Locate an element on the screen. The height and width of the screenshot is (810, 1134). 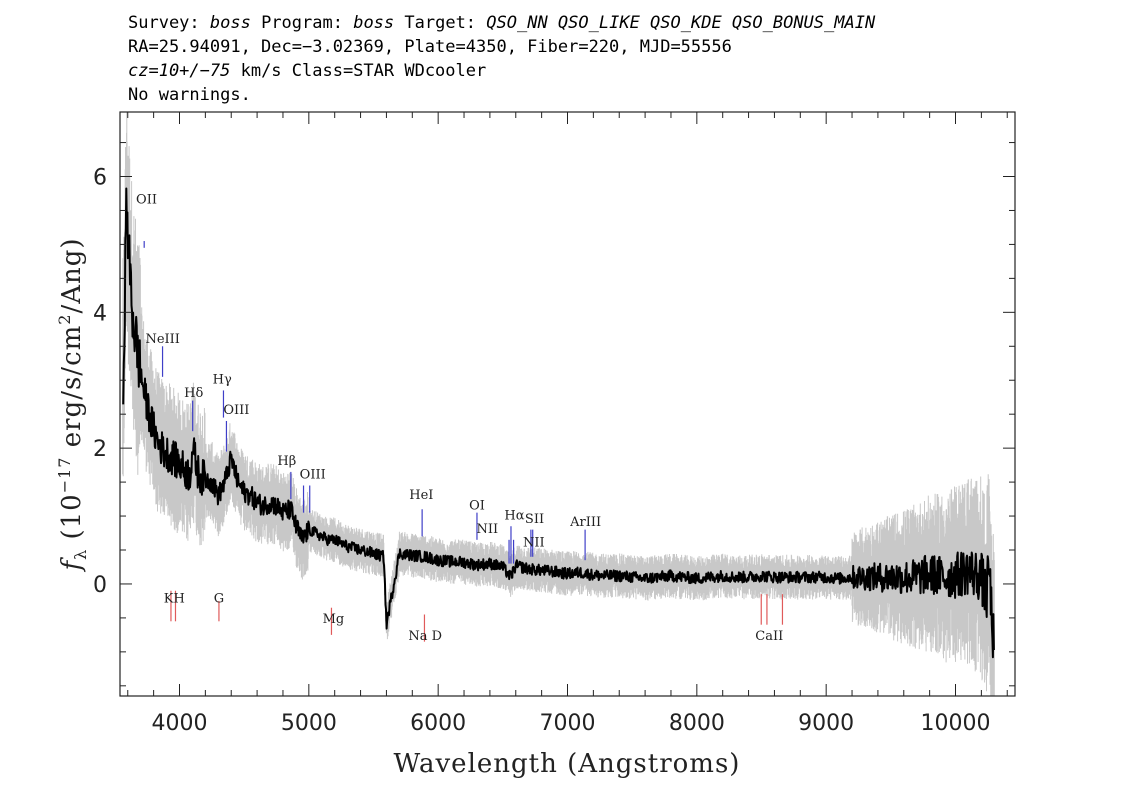
emission-label: Hδ is located at coordinates (193, 393).